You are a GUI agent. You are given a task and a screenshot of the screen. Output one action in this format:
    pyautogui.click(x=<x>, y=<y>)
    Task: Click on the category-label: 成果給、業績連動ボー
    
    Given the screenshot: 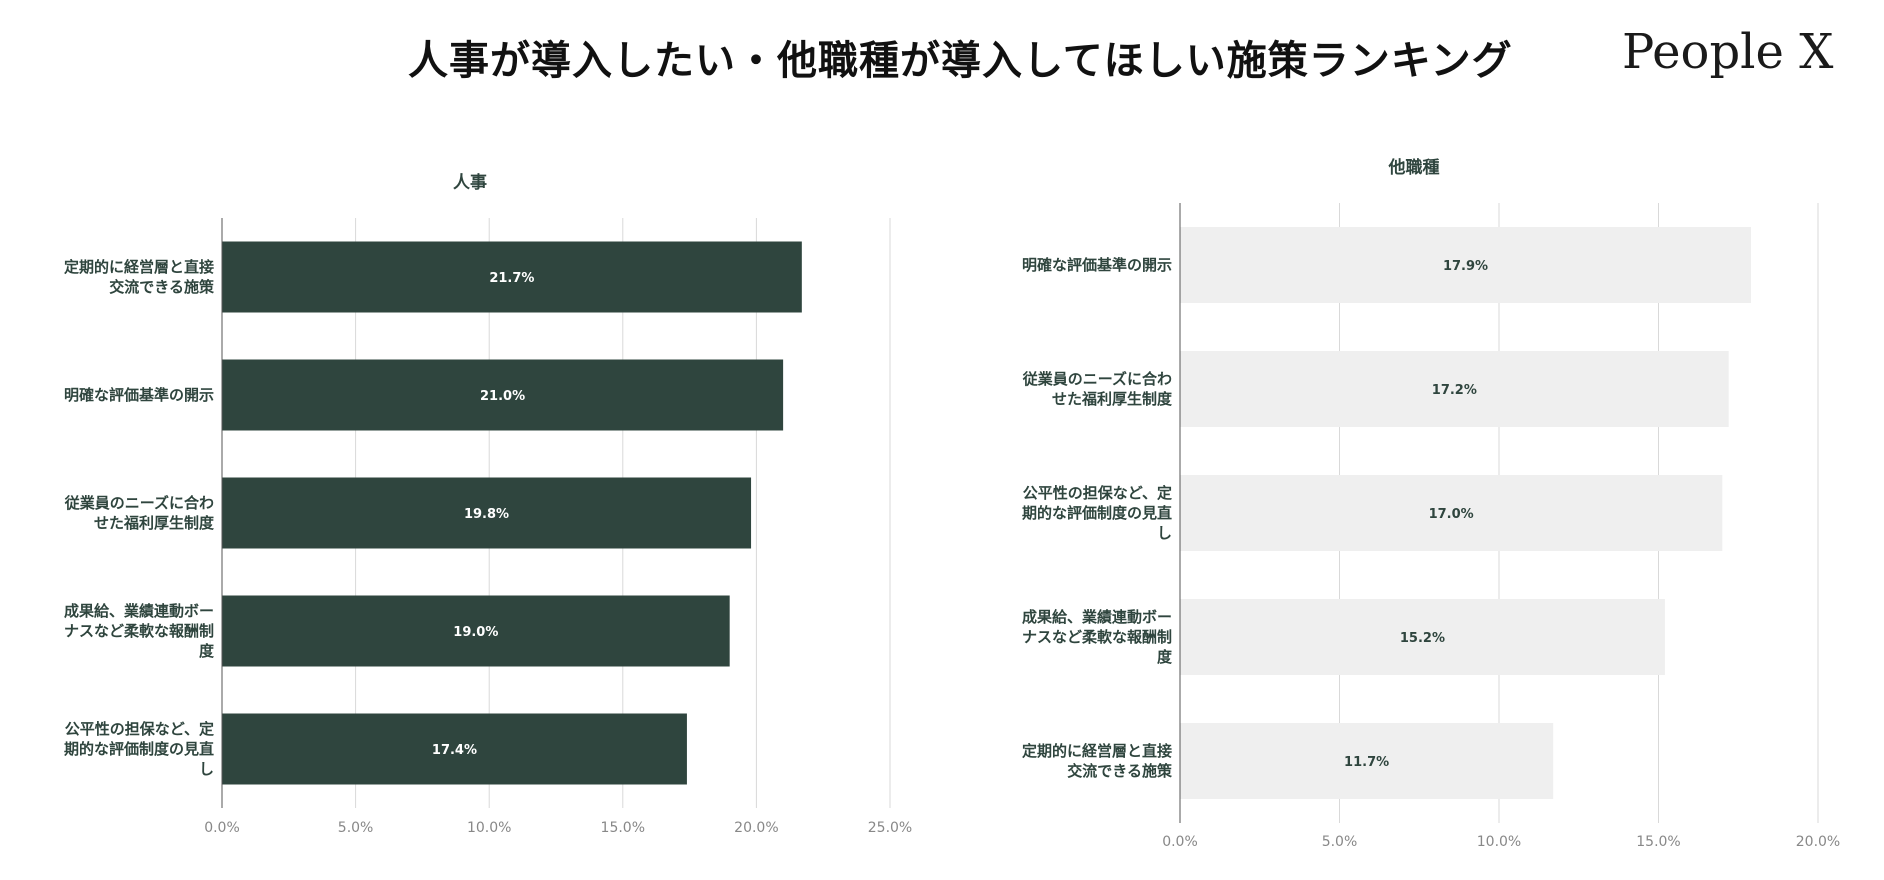 What is the action you would take?
    pyautogui.click(x=139, y=611)
    